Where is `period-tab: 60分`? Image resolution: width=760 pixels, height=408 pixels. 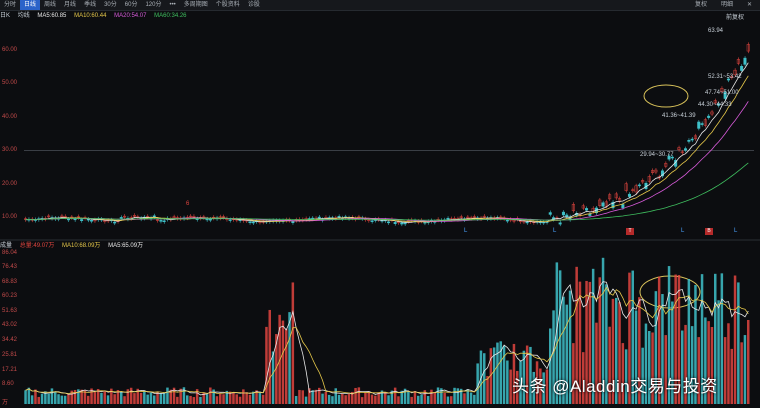 period-tab: 60分 is located at coordinates (131, 5).